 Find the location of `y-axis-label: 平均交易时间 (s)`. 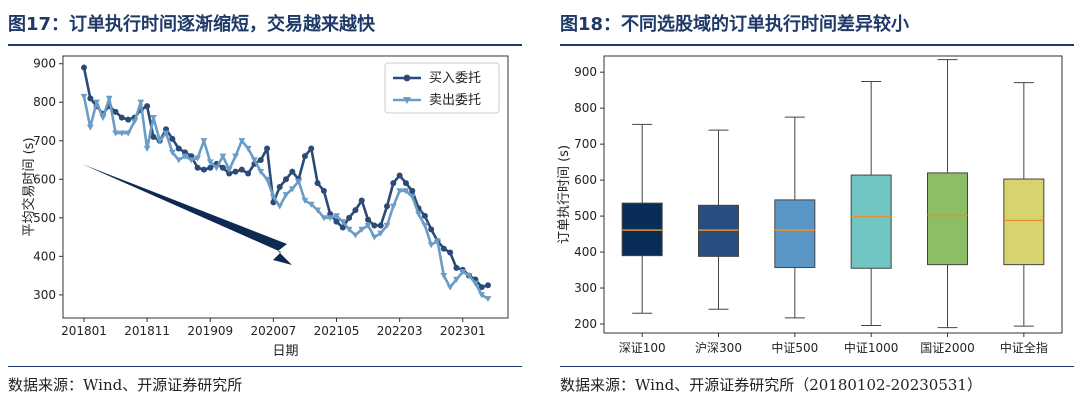

y-axis-label: 平均交易时间 (s) is located at coordinates (29, 186).